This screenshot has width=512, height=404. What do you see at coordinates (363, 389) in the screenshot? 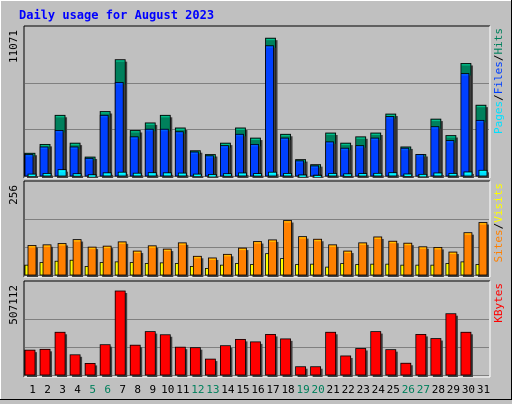
I see `x-tick-label: 23` at bounding box center [363, 389].